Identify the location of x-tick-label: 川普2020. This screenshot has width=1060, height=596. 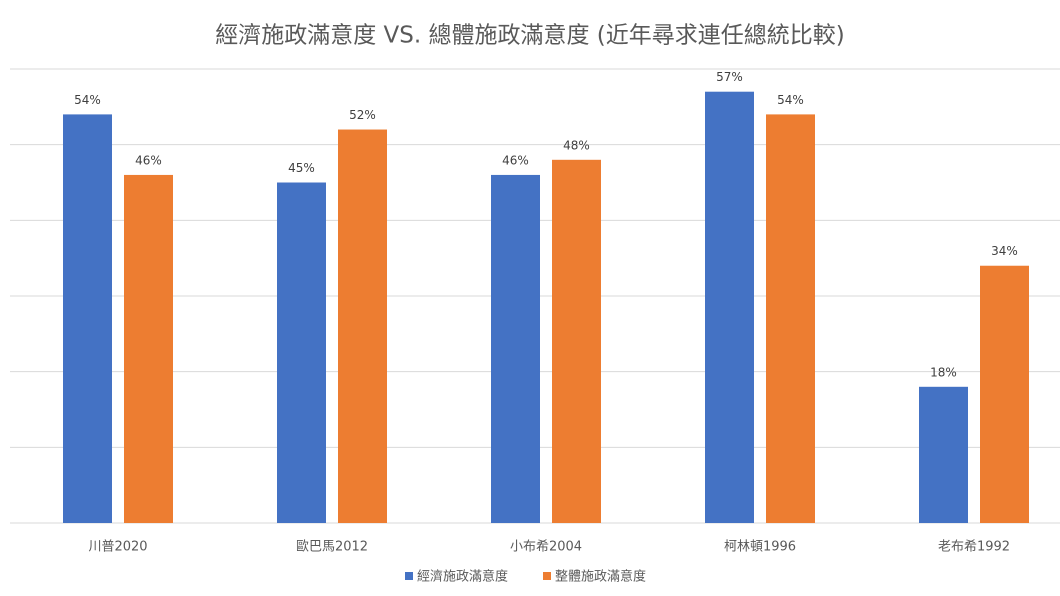
(117, 547).